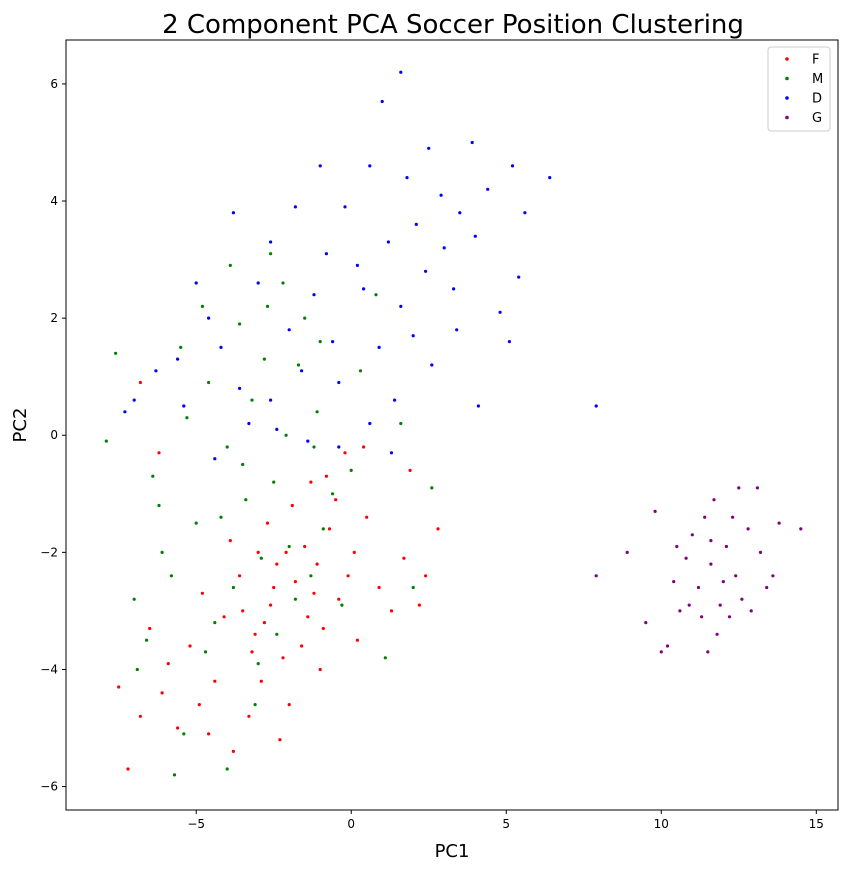  What do you see at coordinates (816, 824) in the screenshot?
I see `x-tick-label-15: 15` at bounding box center [816, 824].